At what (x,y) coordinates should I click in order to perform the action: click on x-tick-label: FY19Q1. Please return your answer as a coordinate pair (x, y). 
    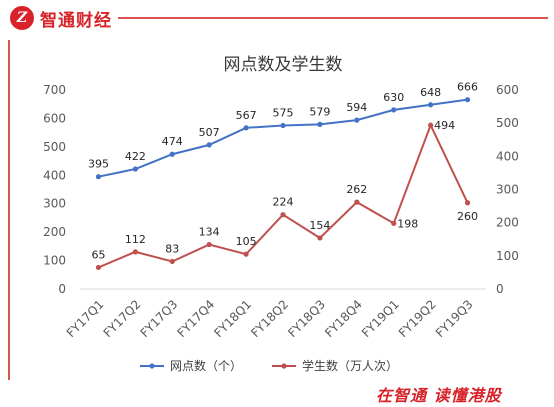
    Looking at the image, I should click on (380, 318).